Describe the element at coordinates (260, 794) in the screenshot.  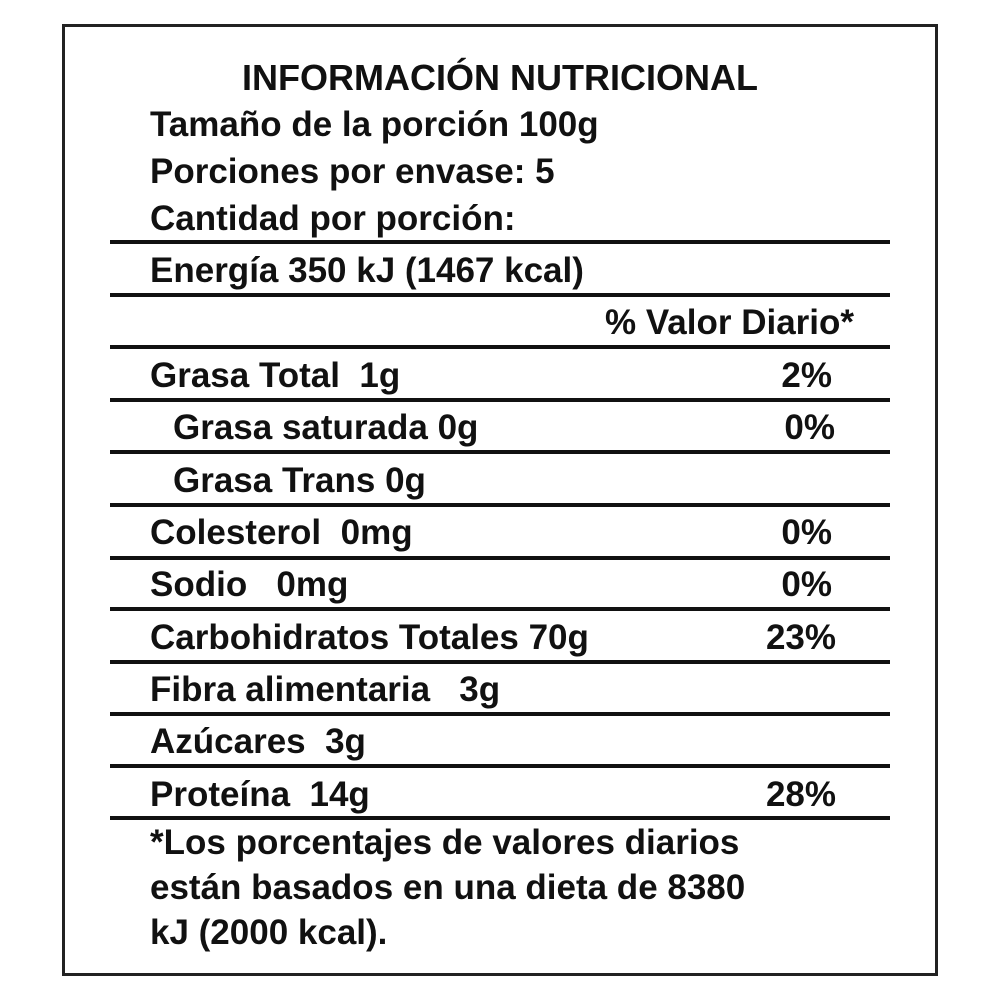
I see `nutrient-protein: Proteína 14g` at that location.